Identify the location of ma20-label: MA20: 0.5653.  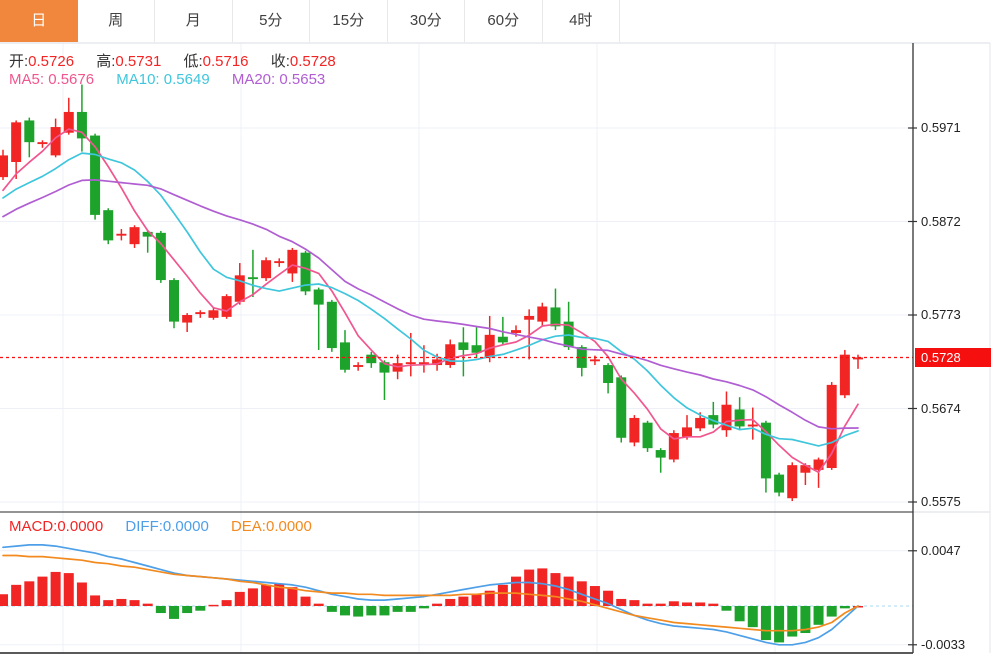
(278, 79).